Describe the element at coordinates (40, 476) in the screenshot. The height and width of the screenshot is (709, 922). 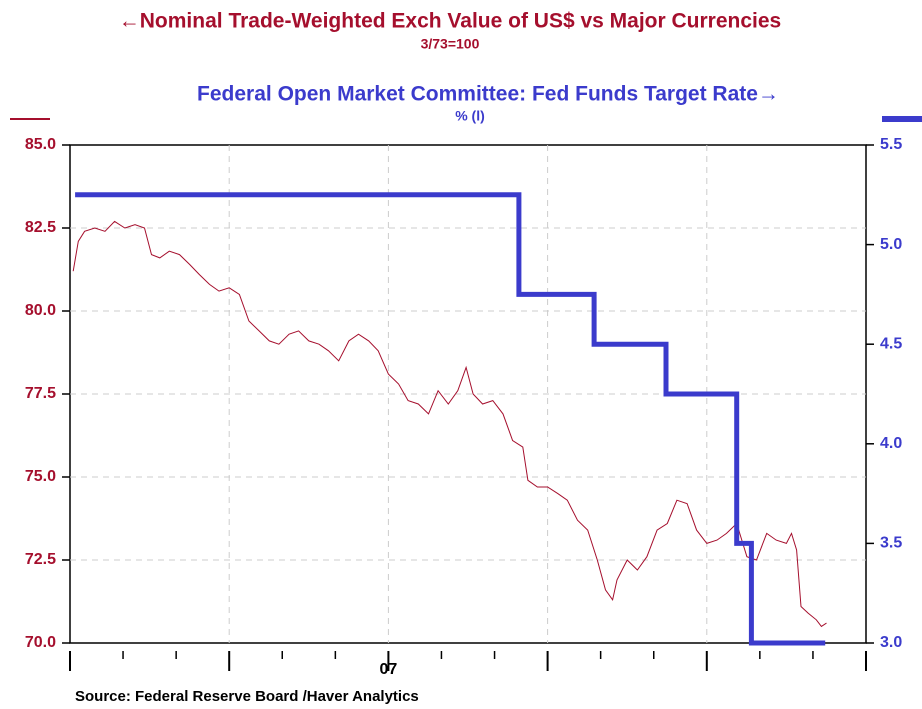
I see `y-tick-label: 75.0` at that location.